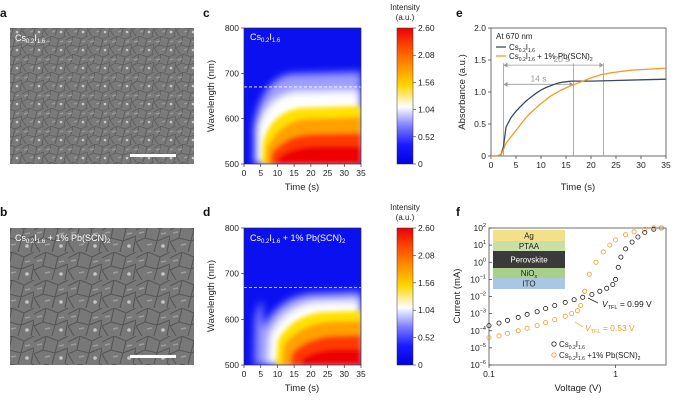  I want to click on colorbar-tick-label: 2.60, so click(426, 28).